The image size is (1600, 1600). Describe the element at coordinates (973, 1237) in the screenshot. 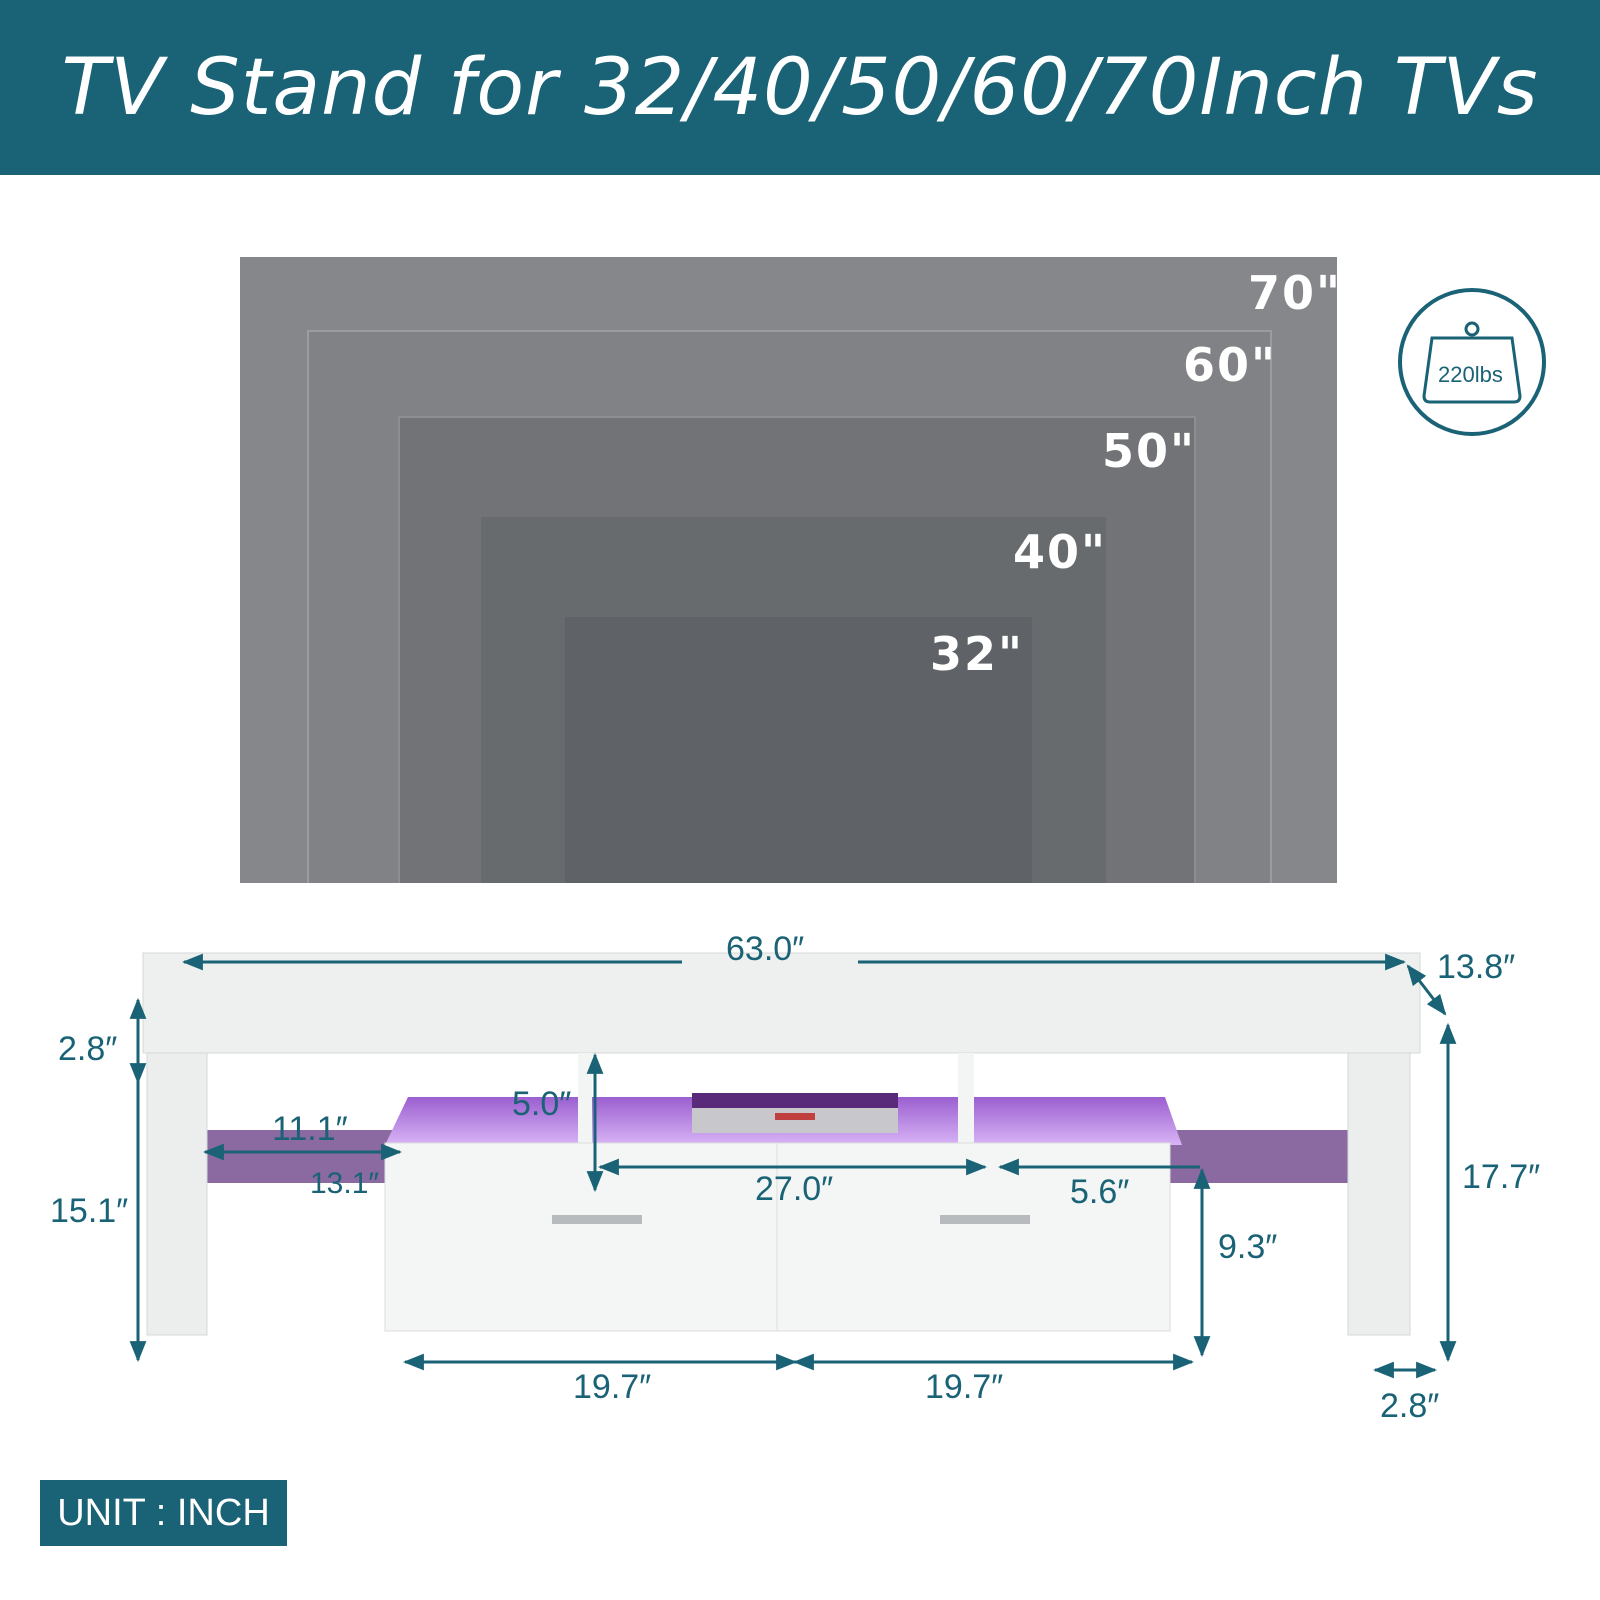

I see `drawer-right` at that location.